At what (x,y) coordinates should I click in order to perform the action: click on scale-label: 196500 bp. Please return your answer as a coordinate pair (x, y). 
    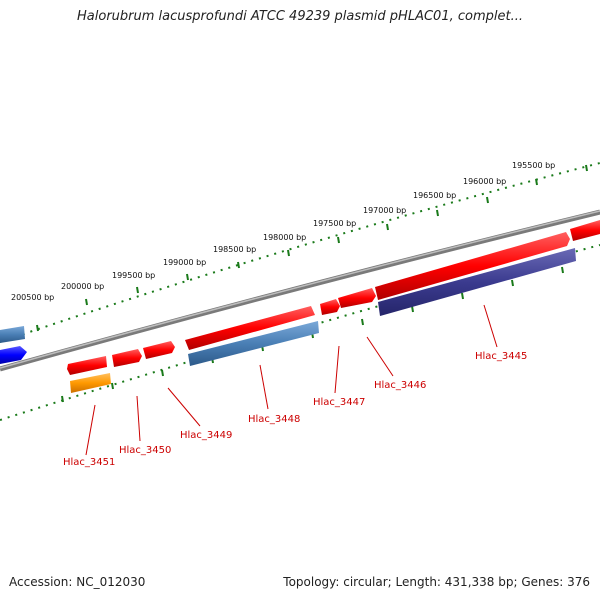
    Looking at the image, I should click on (434, 195).